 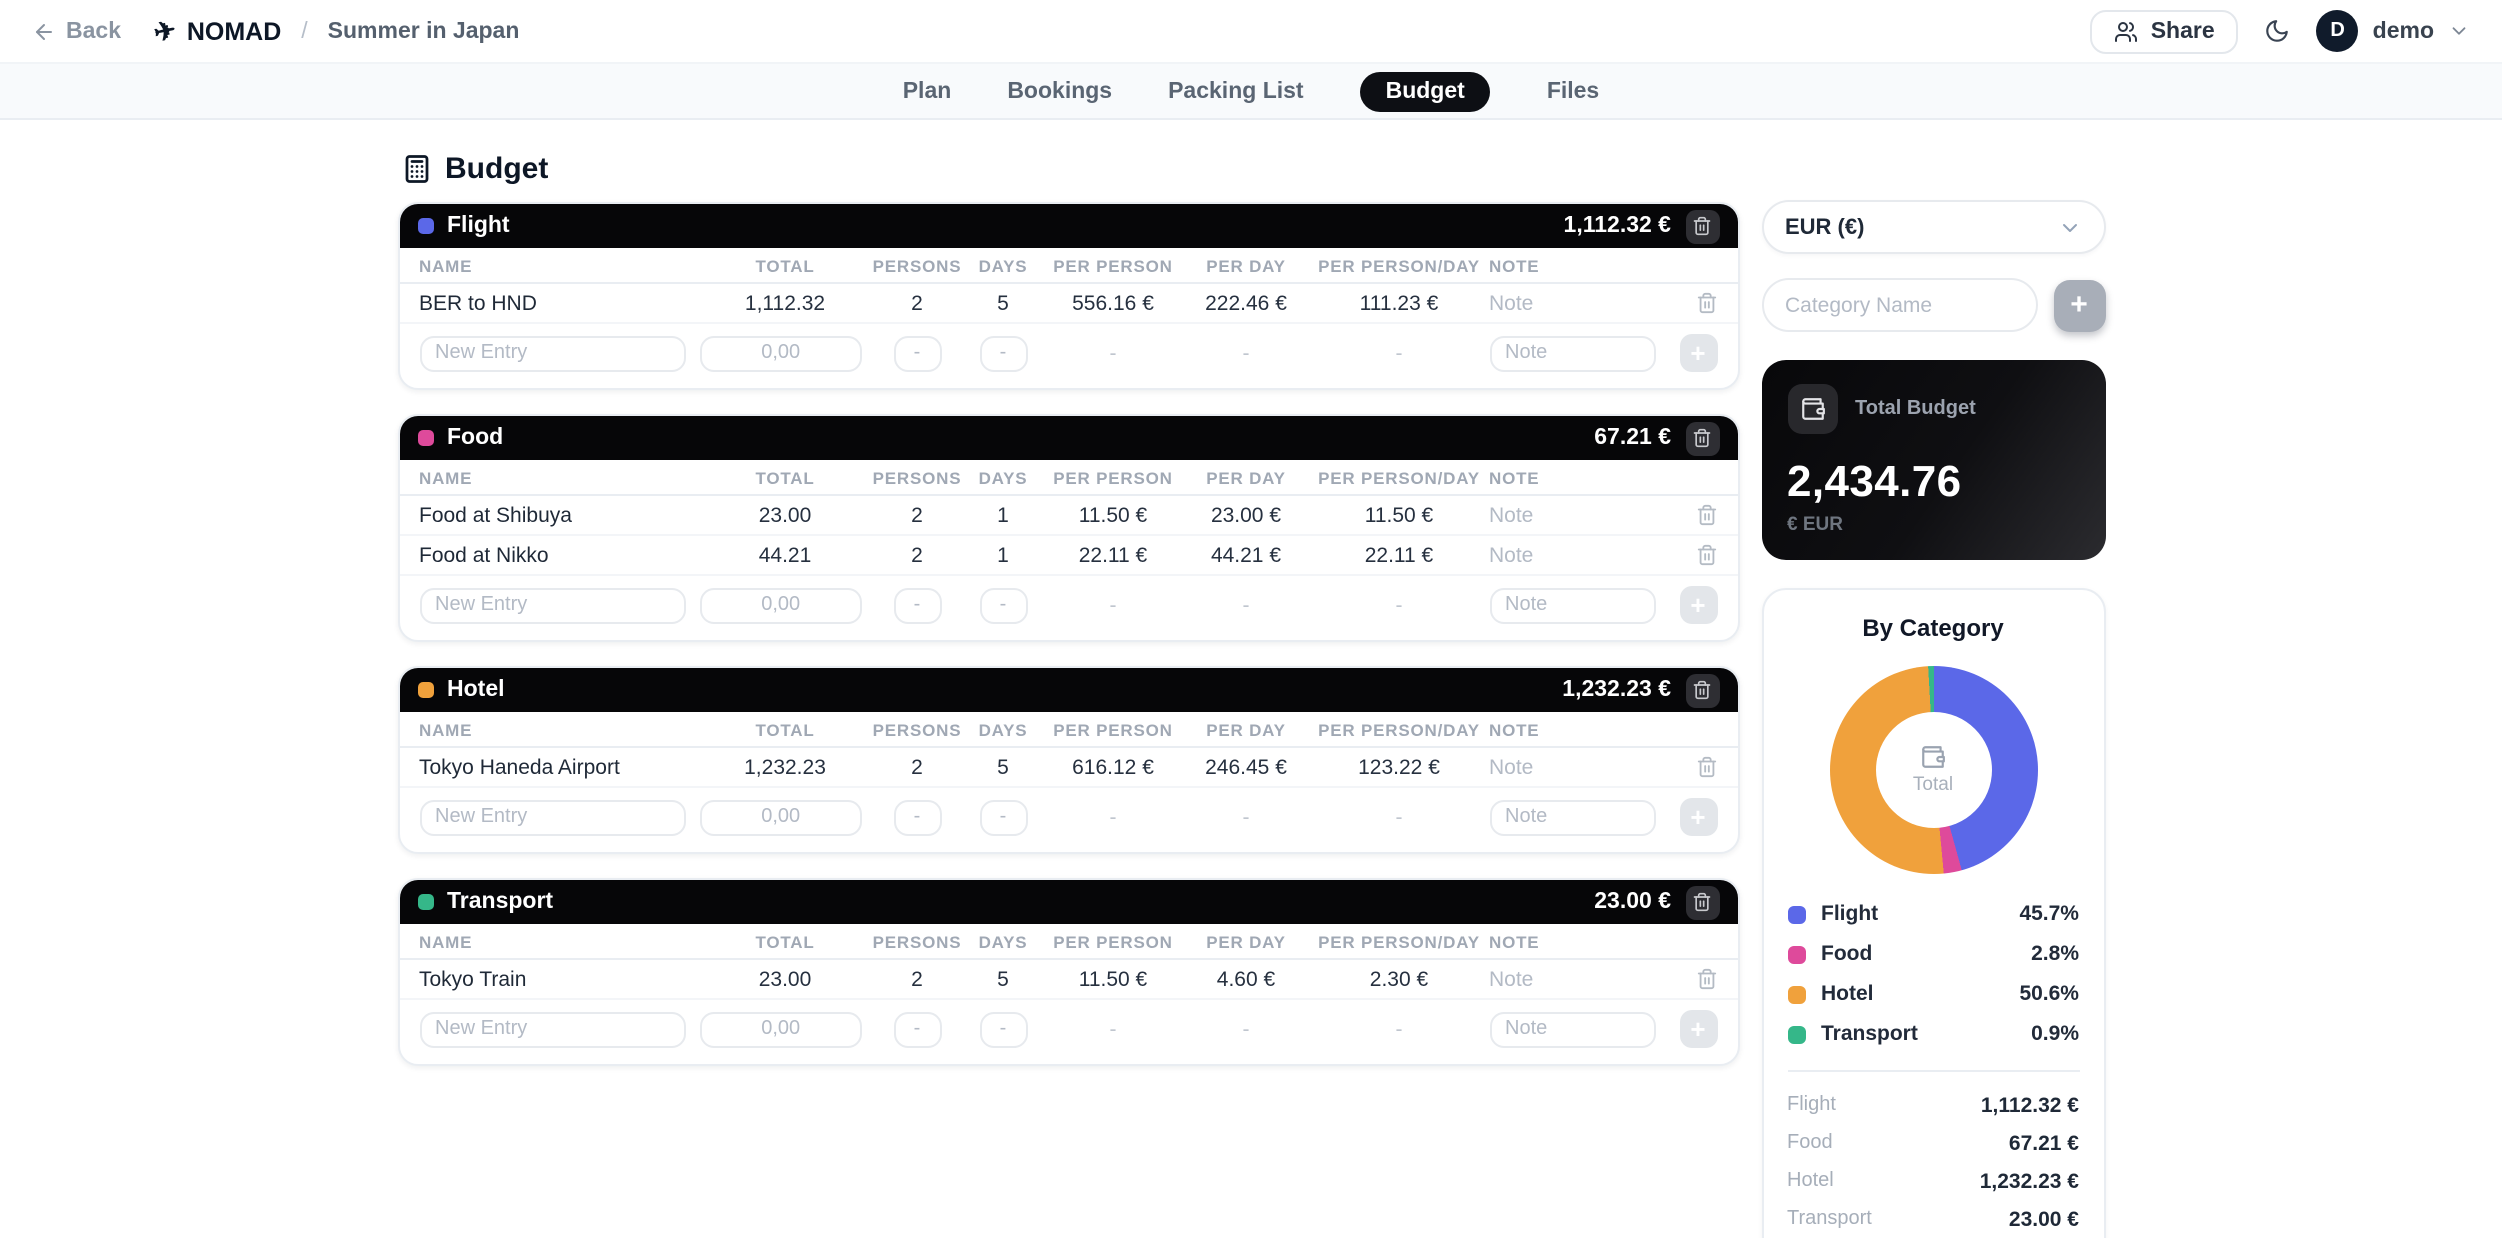 What do you see at coordinates (1933, 1143) in the screenshot?
I see `category-amount-row: Food 67.21 €` at bounding box center [1933, 1143].